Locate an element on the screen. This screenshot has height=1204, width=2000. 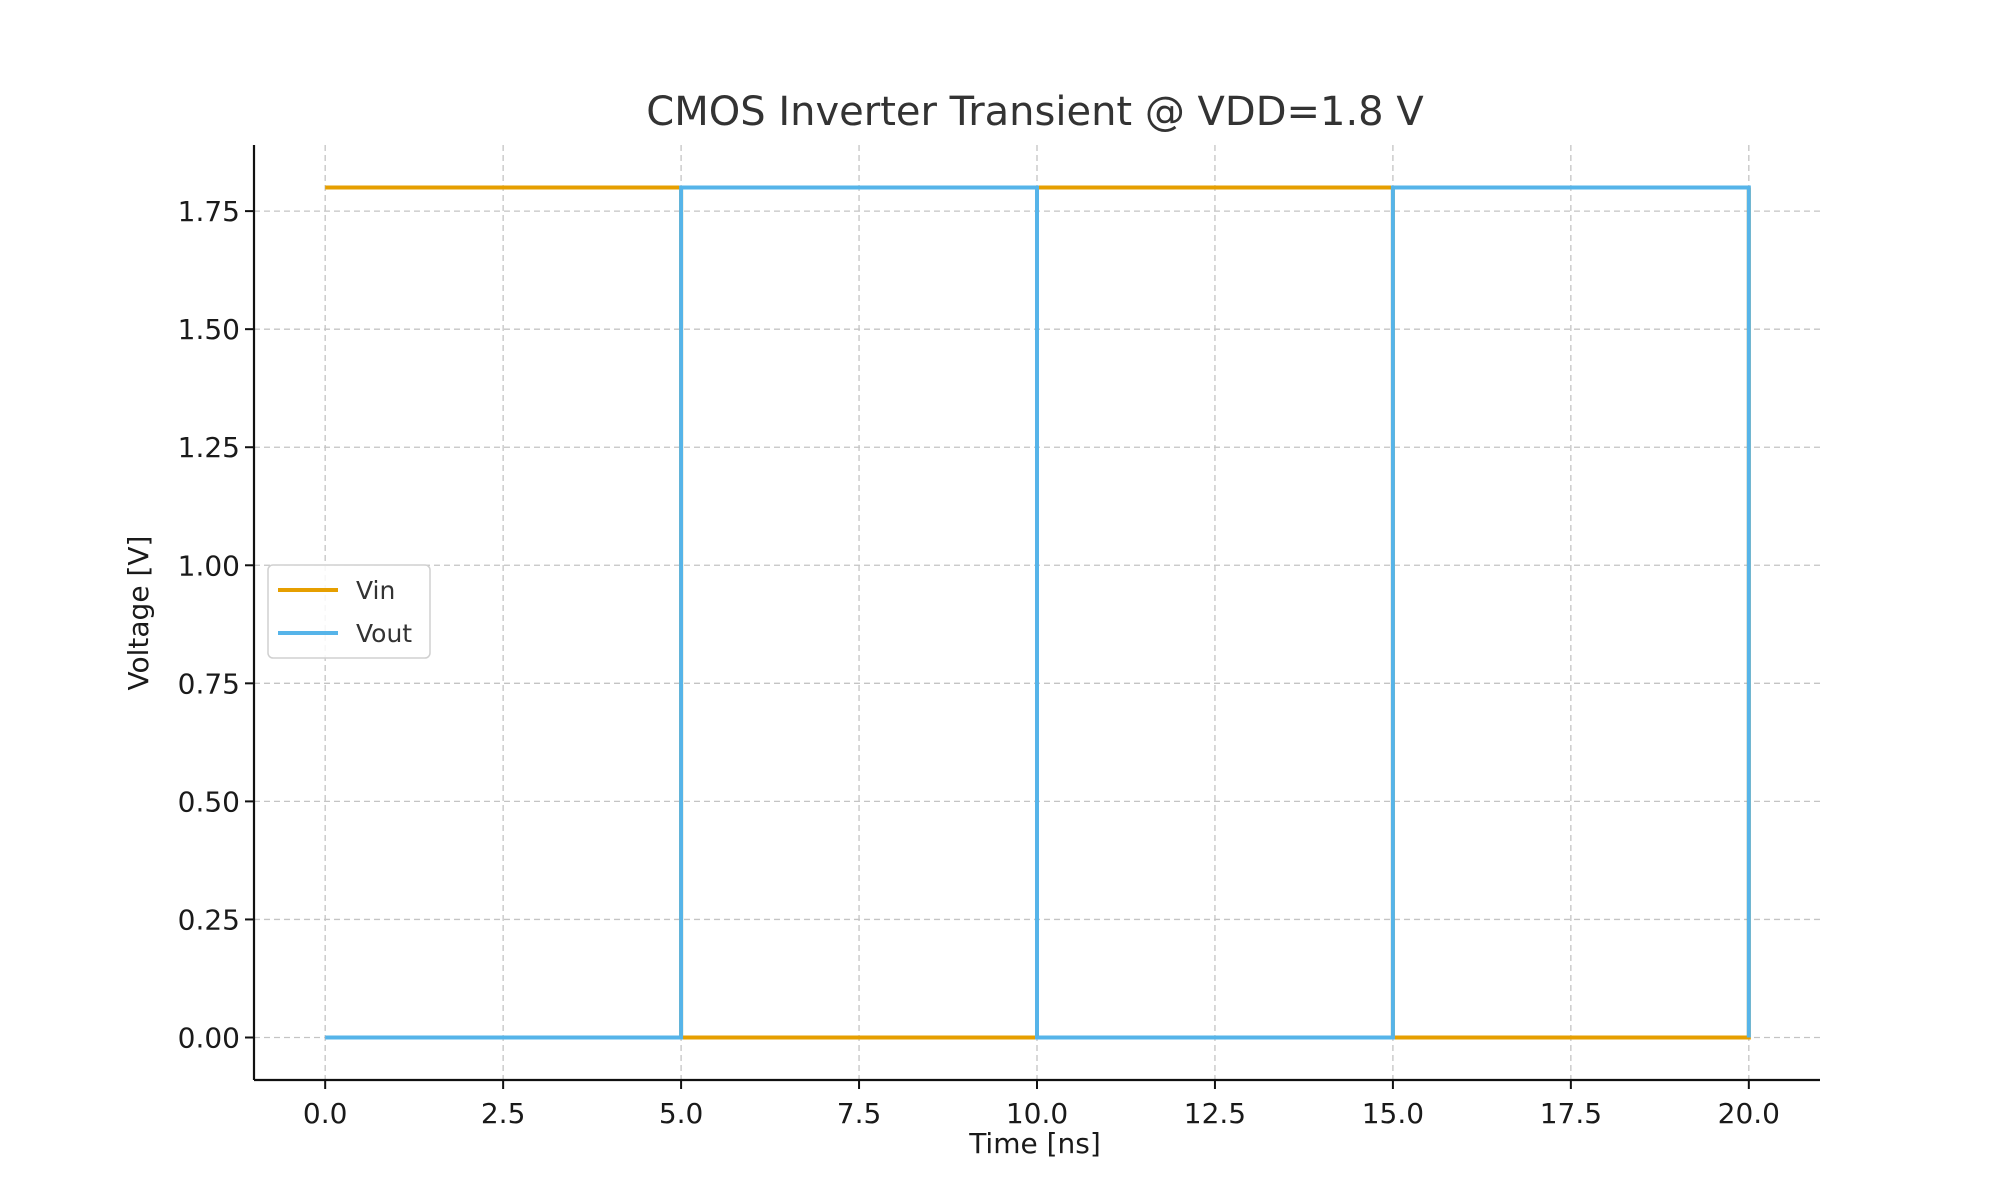
x-tick-label: 0.0 is located at coordinates (325, 1113).